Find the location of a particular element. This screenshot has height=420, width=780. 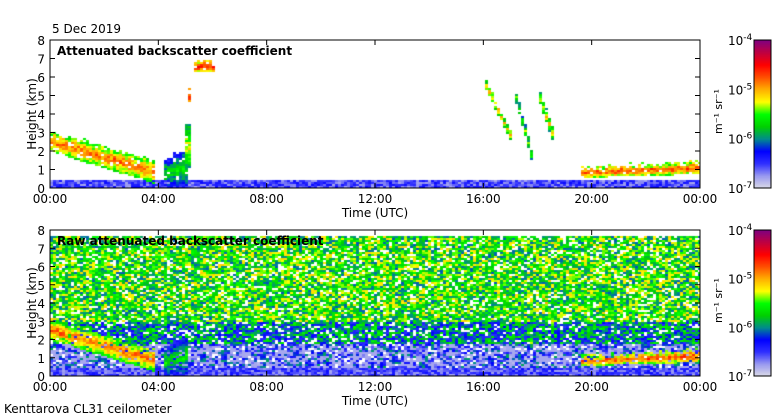

panel-title: Raw attenuated backscatter coefficient is located at coordinates (190, 241).